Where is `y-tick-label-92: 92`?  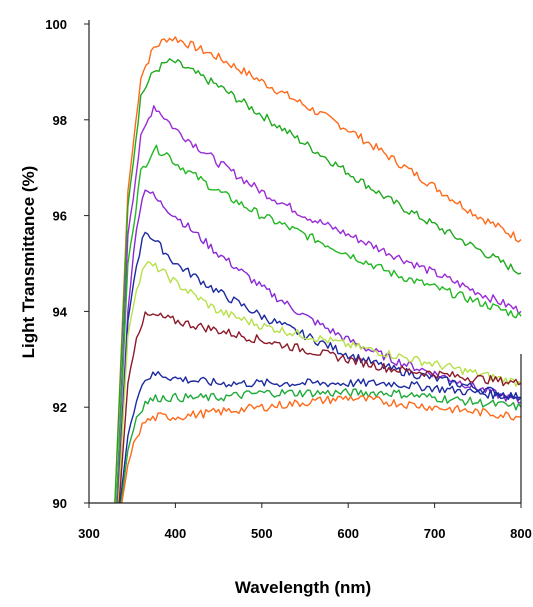 y-tick-label-92: 92 is located at coordinates (60, 407).